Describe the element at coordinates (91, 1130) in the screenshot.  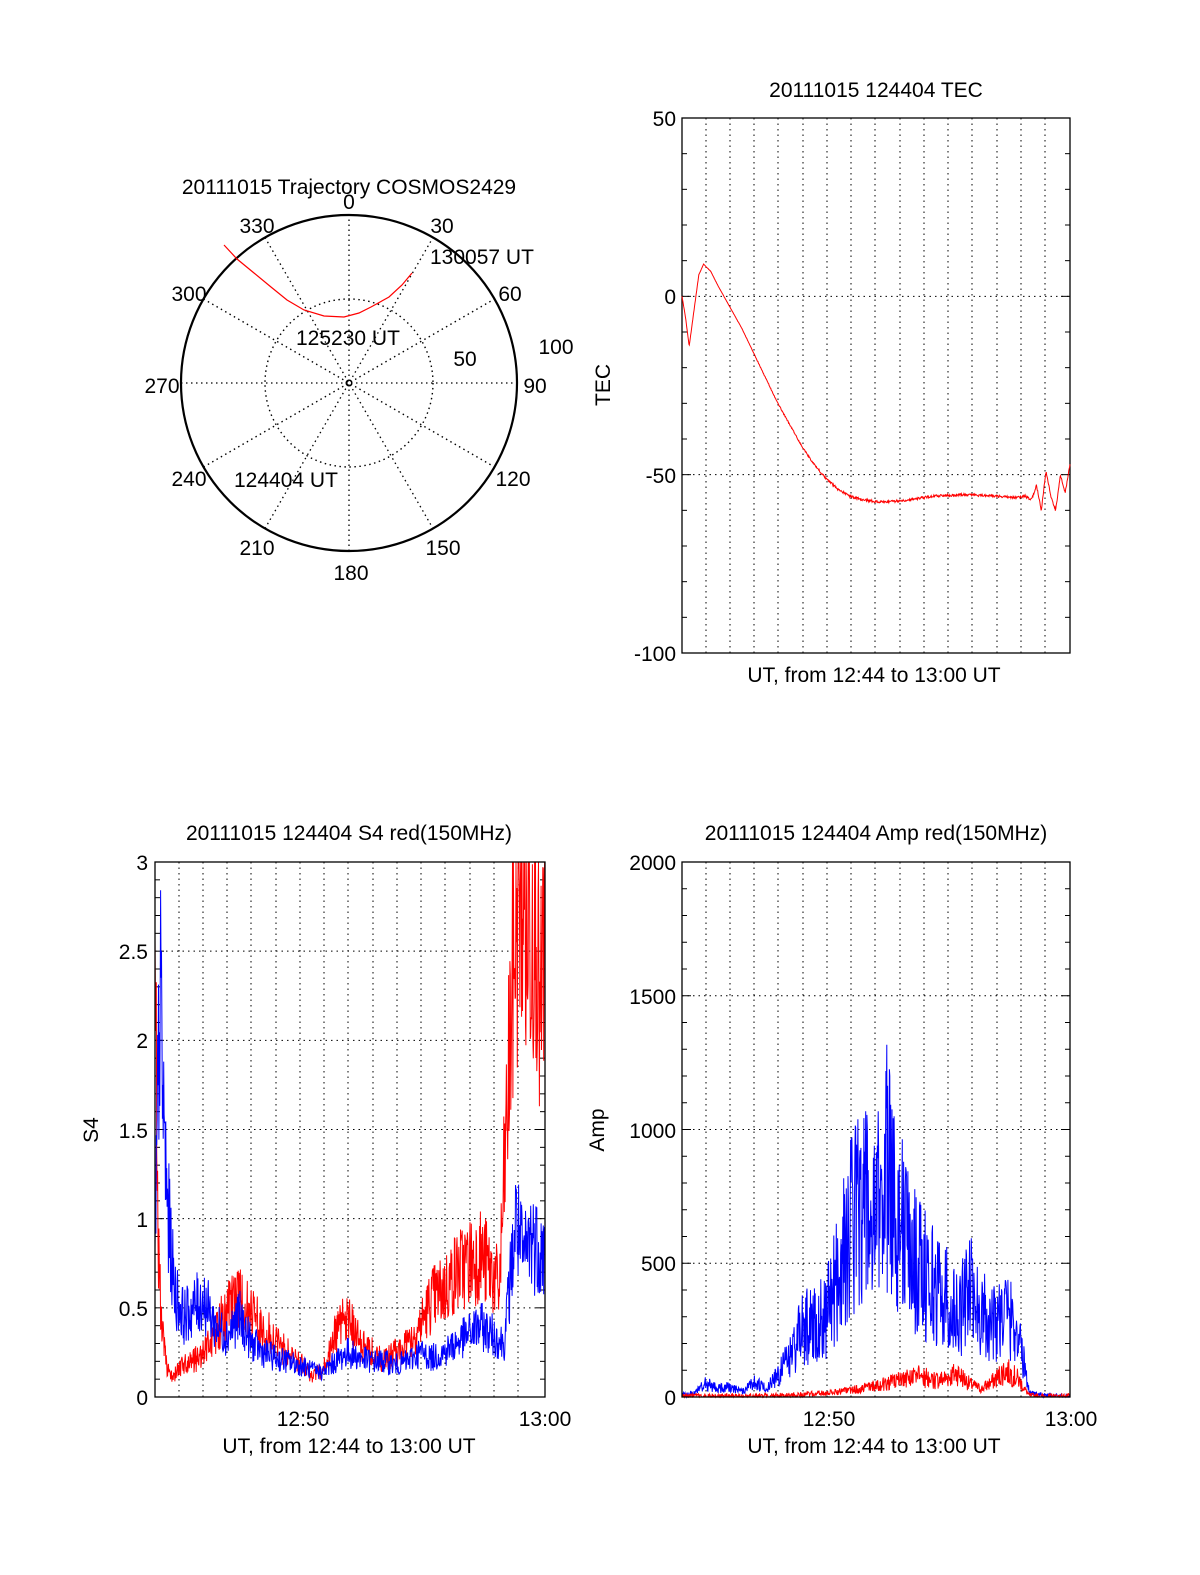
I see `s4-ylabel: S4` at that location.